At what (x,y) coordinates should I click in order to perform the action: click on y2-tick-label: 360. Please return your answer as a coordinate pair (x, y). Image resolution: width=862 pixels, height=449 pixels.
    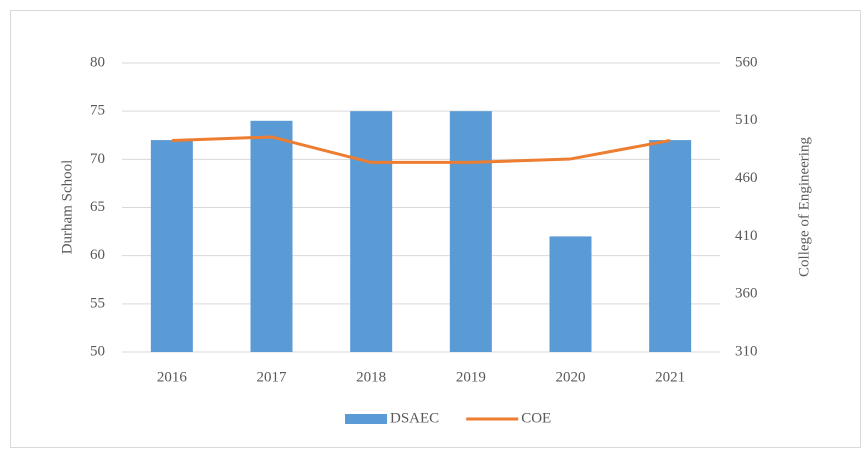
    Looking at the image, I should click on (746, 294).